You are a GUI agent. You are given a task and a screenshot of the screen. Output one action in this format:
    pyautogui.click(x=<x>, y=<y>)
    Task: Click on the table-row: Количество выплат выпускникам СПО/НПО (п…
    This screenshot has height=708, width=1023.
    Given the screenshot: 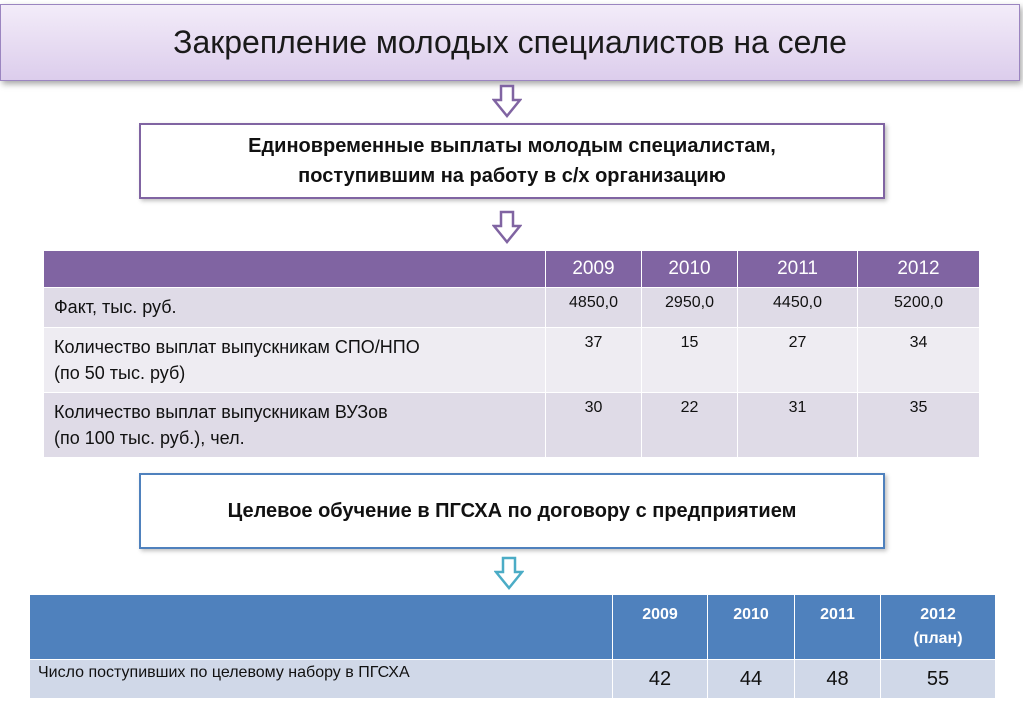 What is the action you would take?
    pyautogui.click(x=511, y=360)
    